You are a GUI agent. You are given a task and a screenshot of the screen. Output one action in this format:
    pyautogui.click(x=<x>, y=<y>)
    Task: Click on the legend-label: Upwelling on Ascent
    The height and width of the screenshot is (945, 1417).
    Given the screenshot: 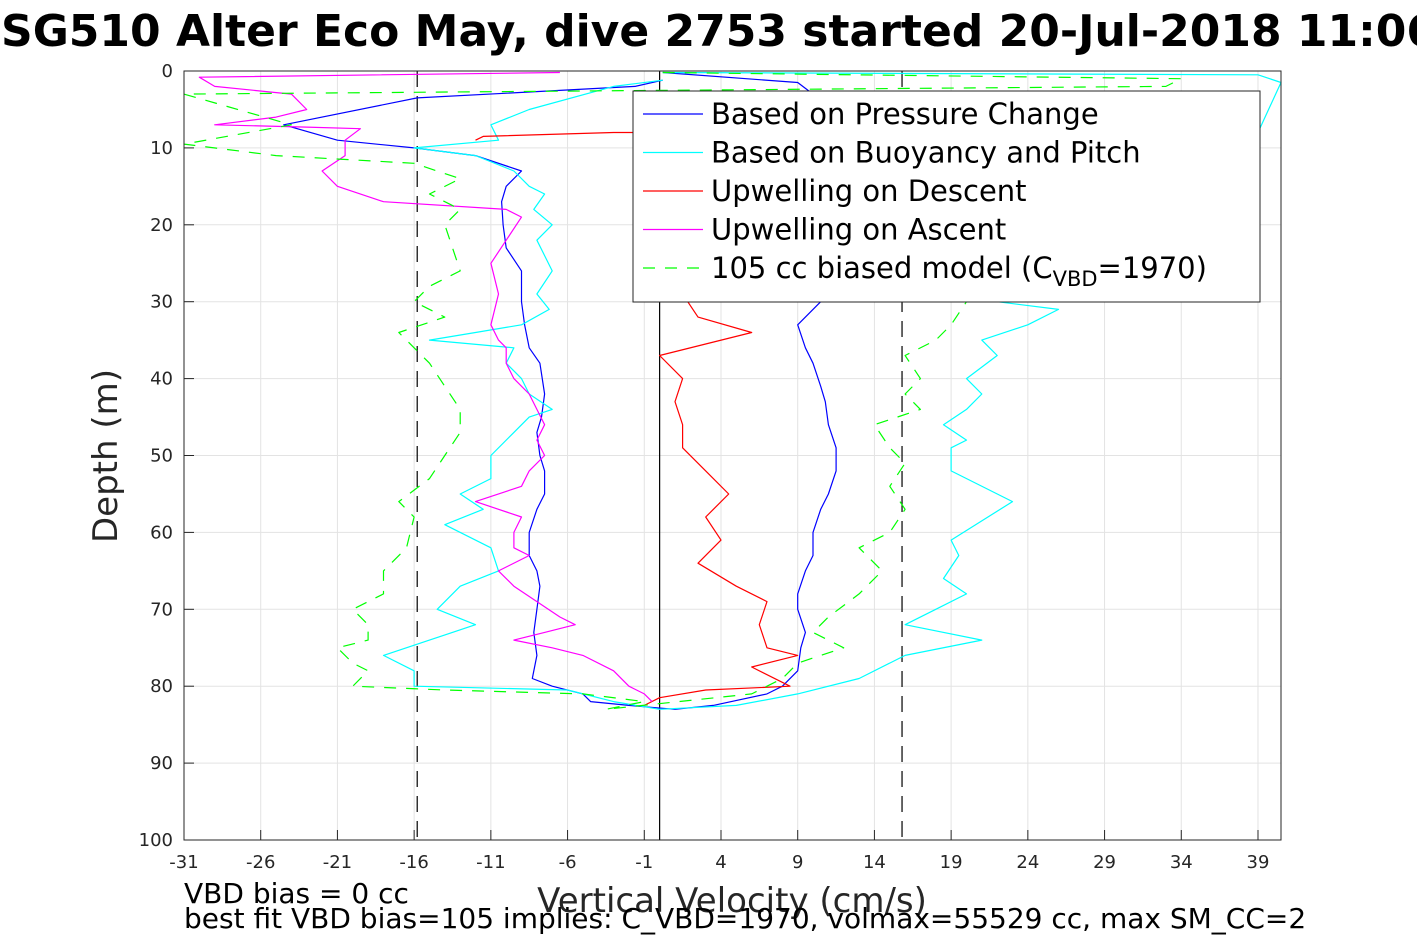 What is the action you would take?
    pyautogui.click(x=858, y=230)
    